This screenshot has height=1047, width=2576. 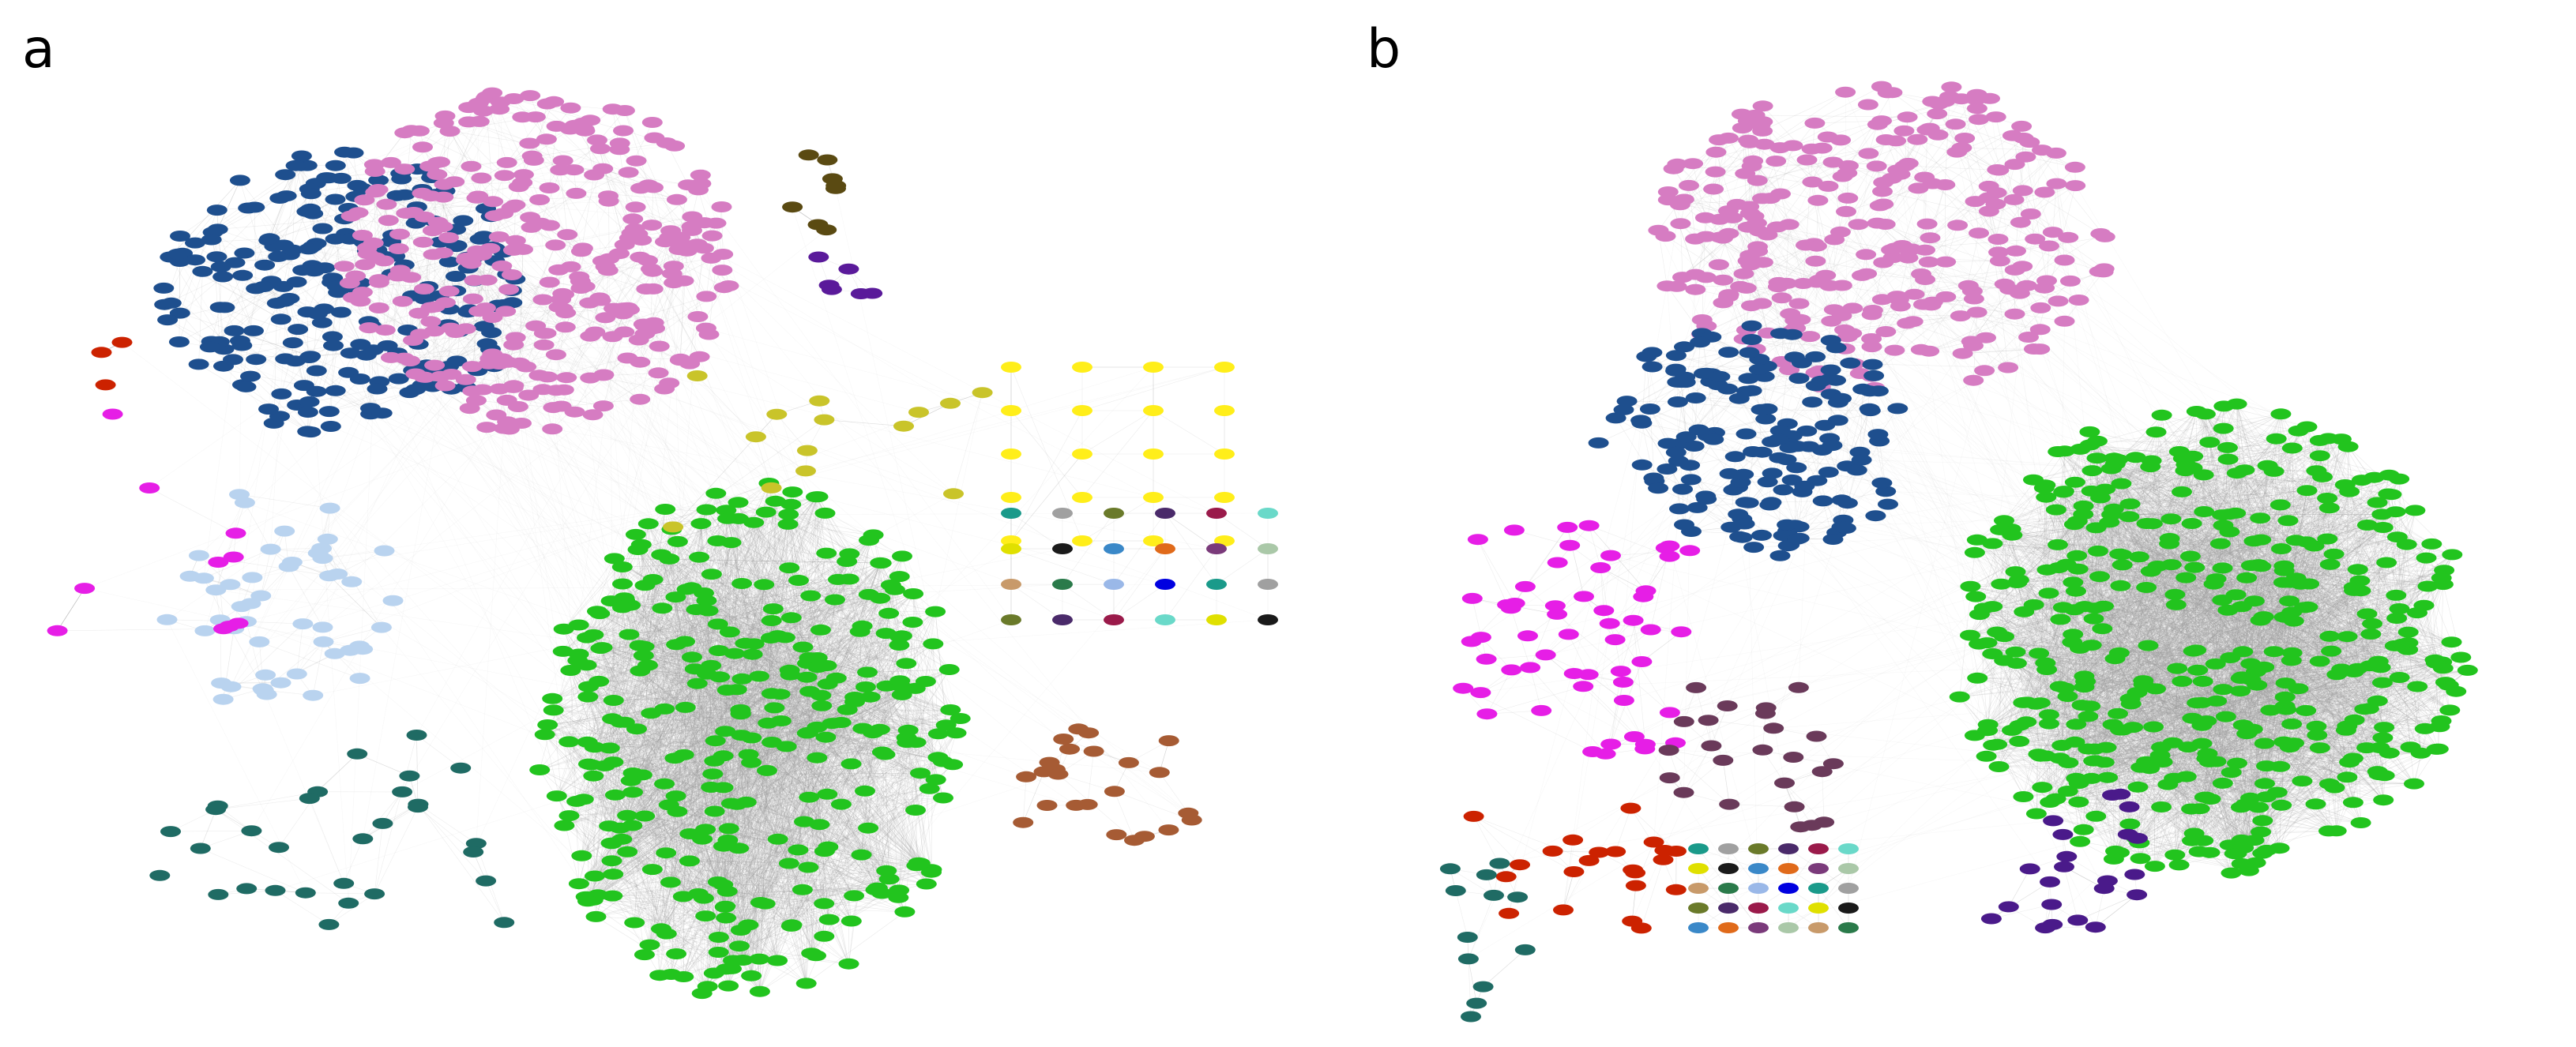 I want to click on edge-a-pink, so click(x=653, y=206).